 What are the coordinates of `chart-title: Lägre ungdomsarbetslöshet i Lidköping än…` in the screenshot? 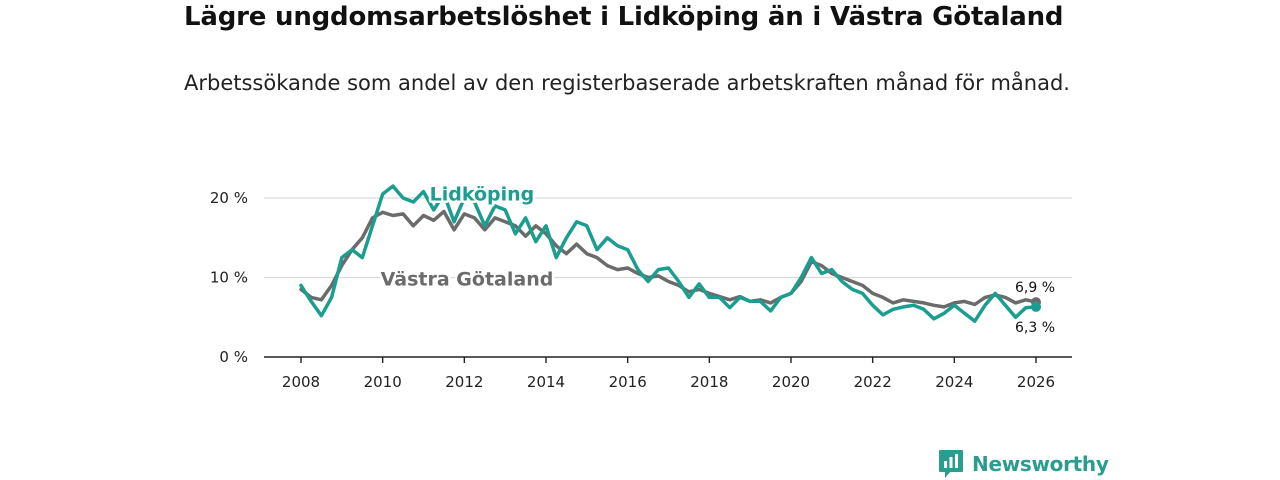 It's located at (624, 17).